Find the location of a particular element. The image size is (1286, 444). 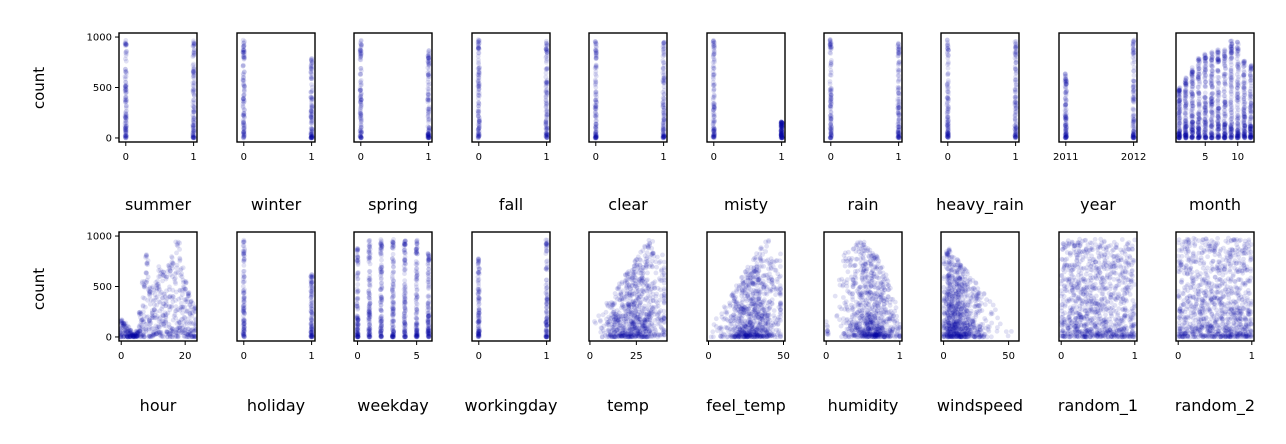

axes-frame is located at coordinates (980, 87).